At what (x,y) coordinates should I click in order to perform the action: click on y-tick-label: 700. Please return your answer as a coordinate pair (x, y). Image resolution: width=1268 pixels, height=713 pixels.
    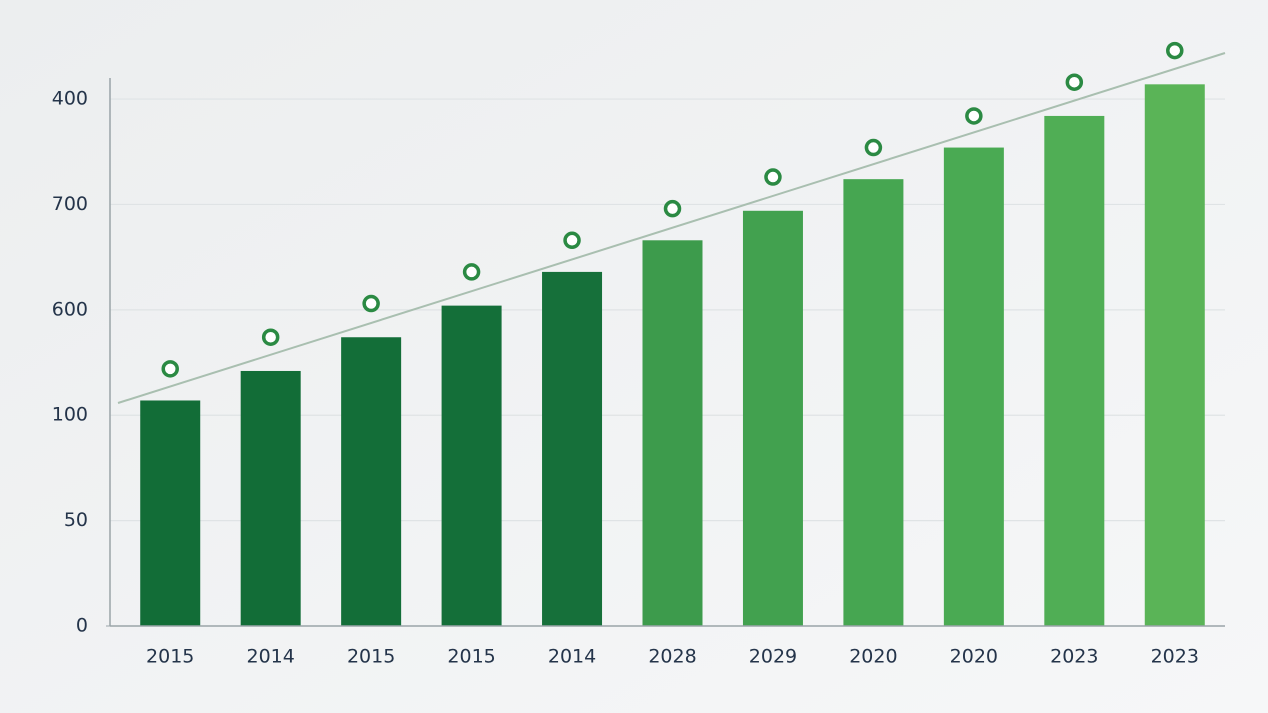
    Looking at the image, I should click on (70, 204).